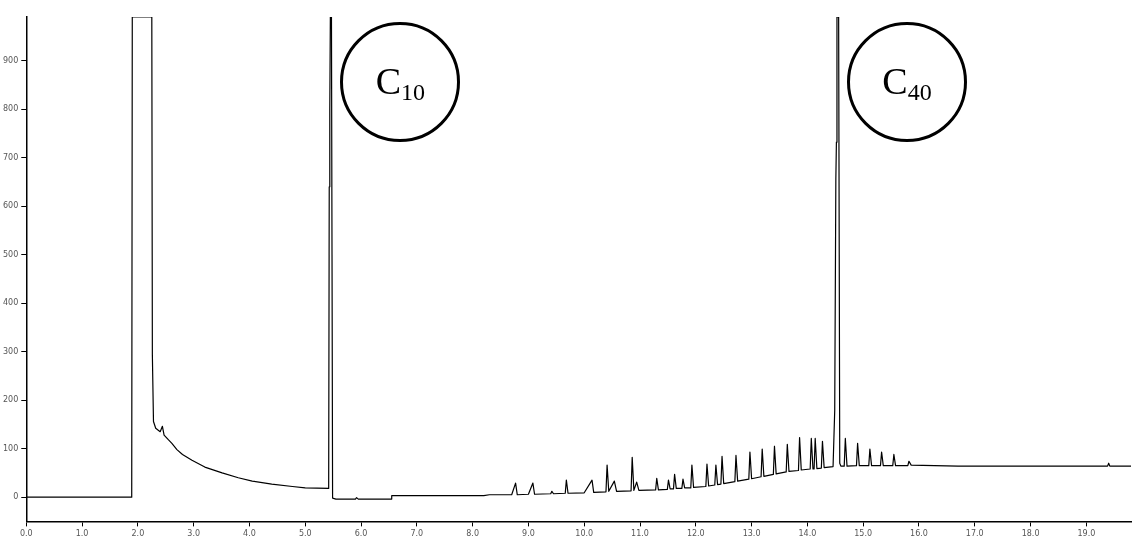 The width and height of the screenshot is (1133, 542). What do you see at coordinates (417, 534) in the screenshot?
I see `x-tick-label: 7.0` at bounding box center [417, 534].